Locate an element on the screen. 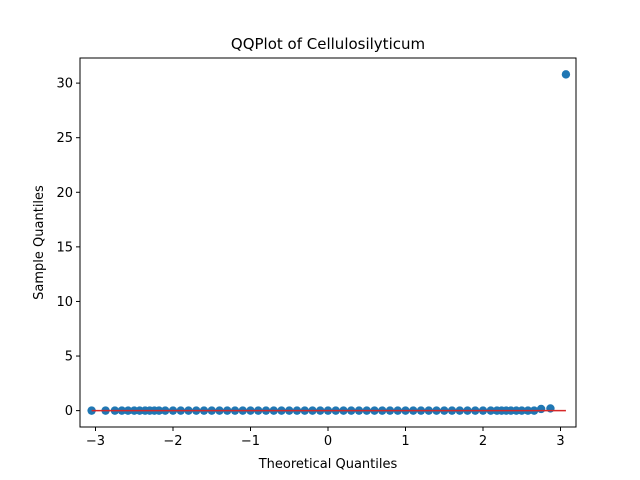 This screenshot has width=640, height=480. x-axis-label: Theoretical Quantiles is located at coordinates (328, 464).